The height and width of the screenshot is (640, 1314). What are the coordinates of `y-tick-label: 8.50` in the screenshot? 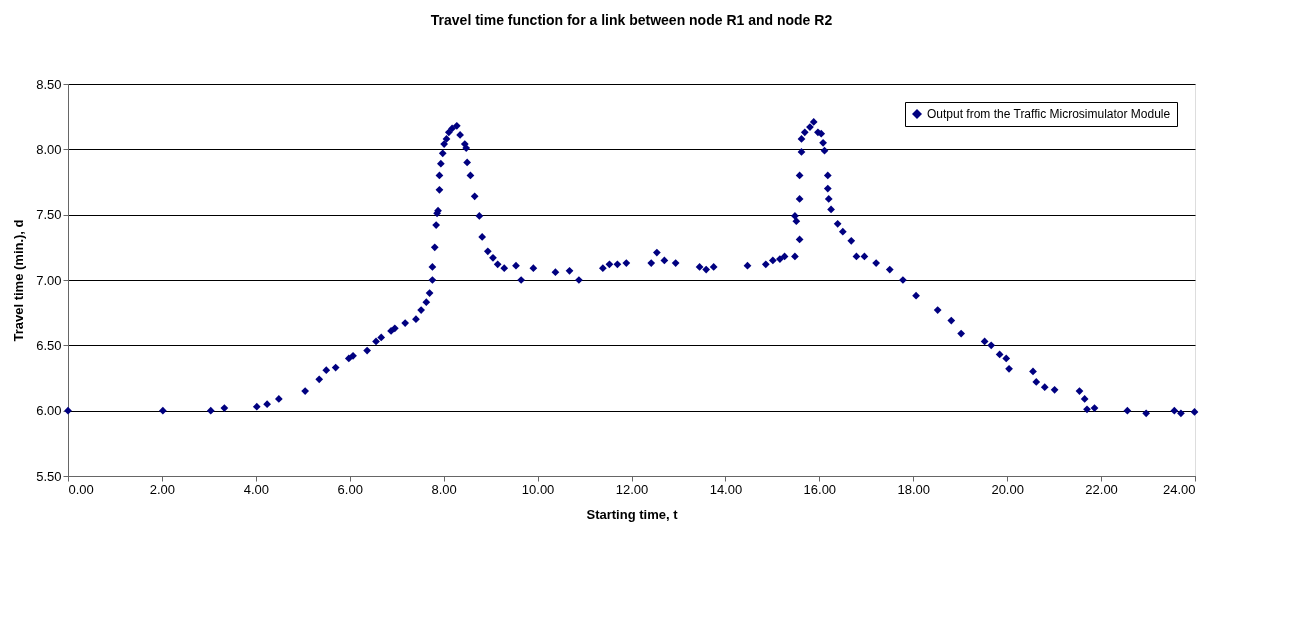 It's located at (49, 84).